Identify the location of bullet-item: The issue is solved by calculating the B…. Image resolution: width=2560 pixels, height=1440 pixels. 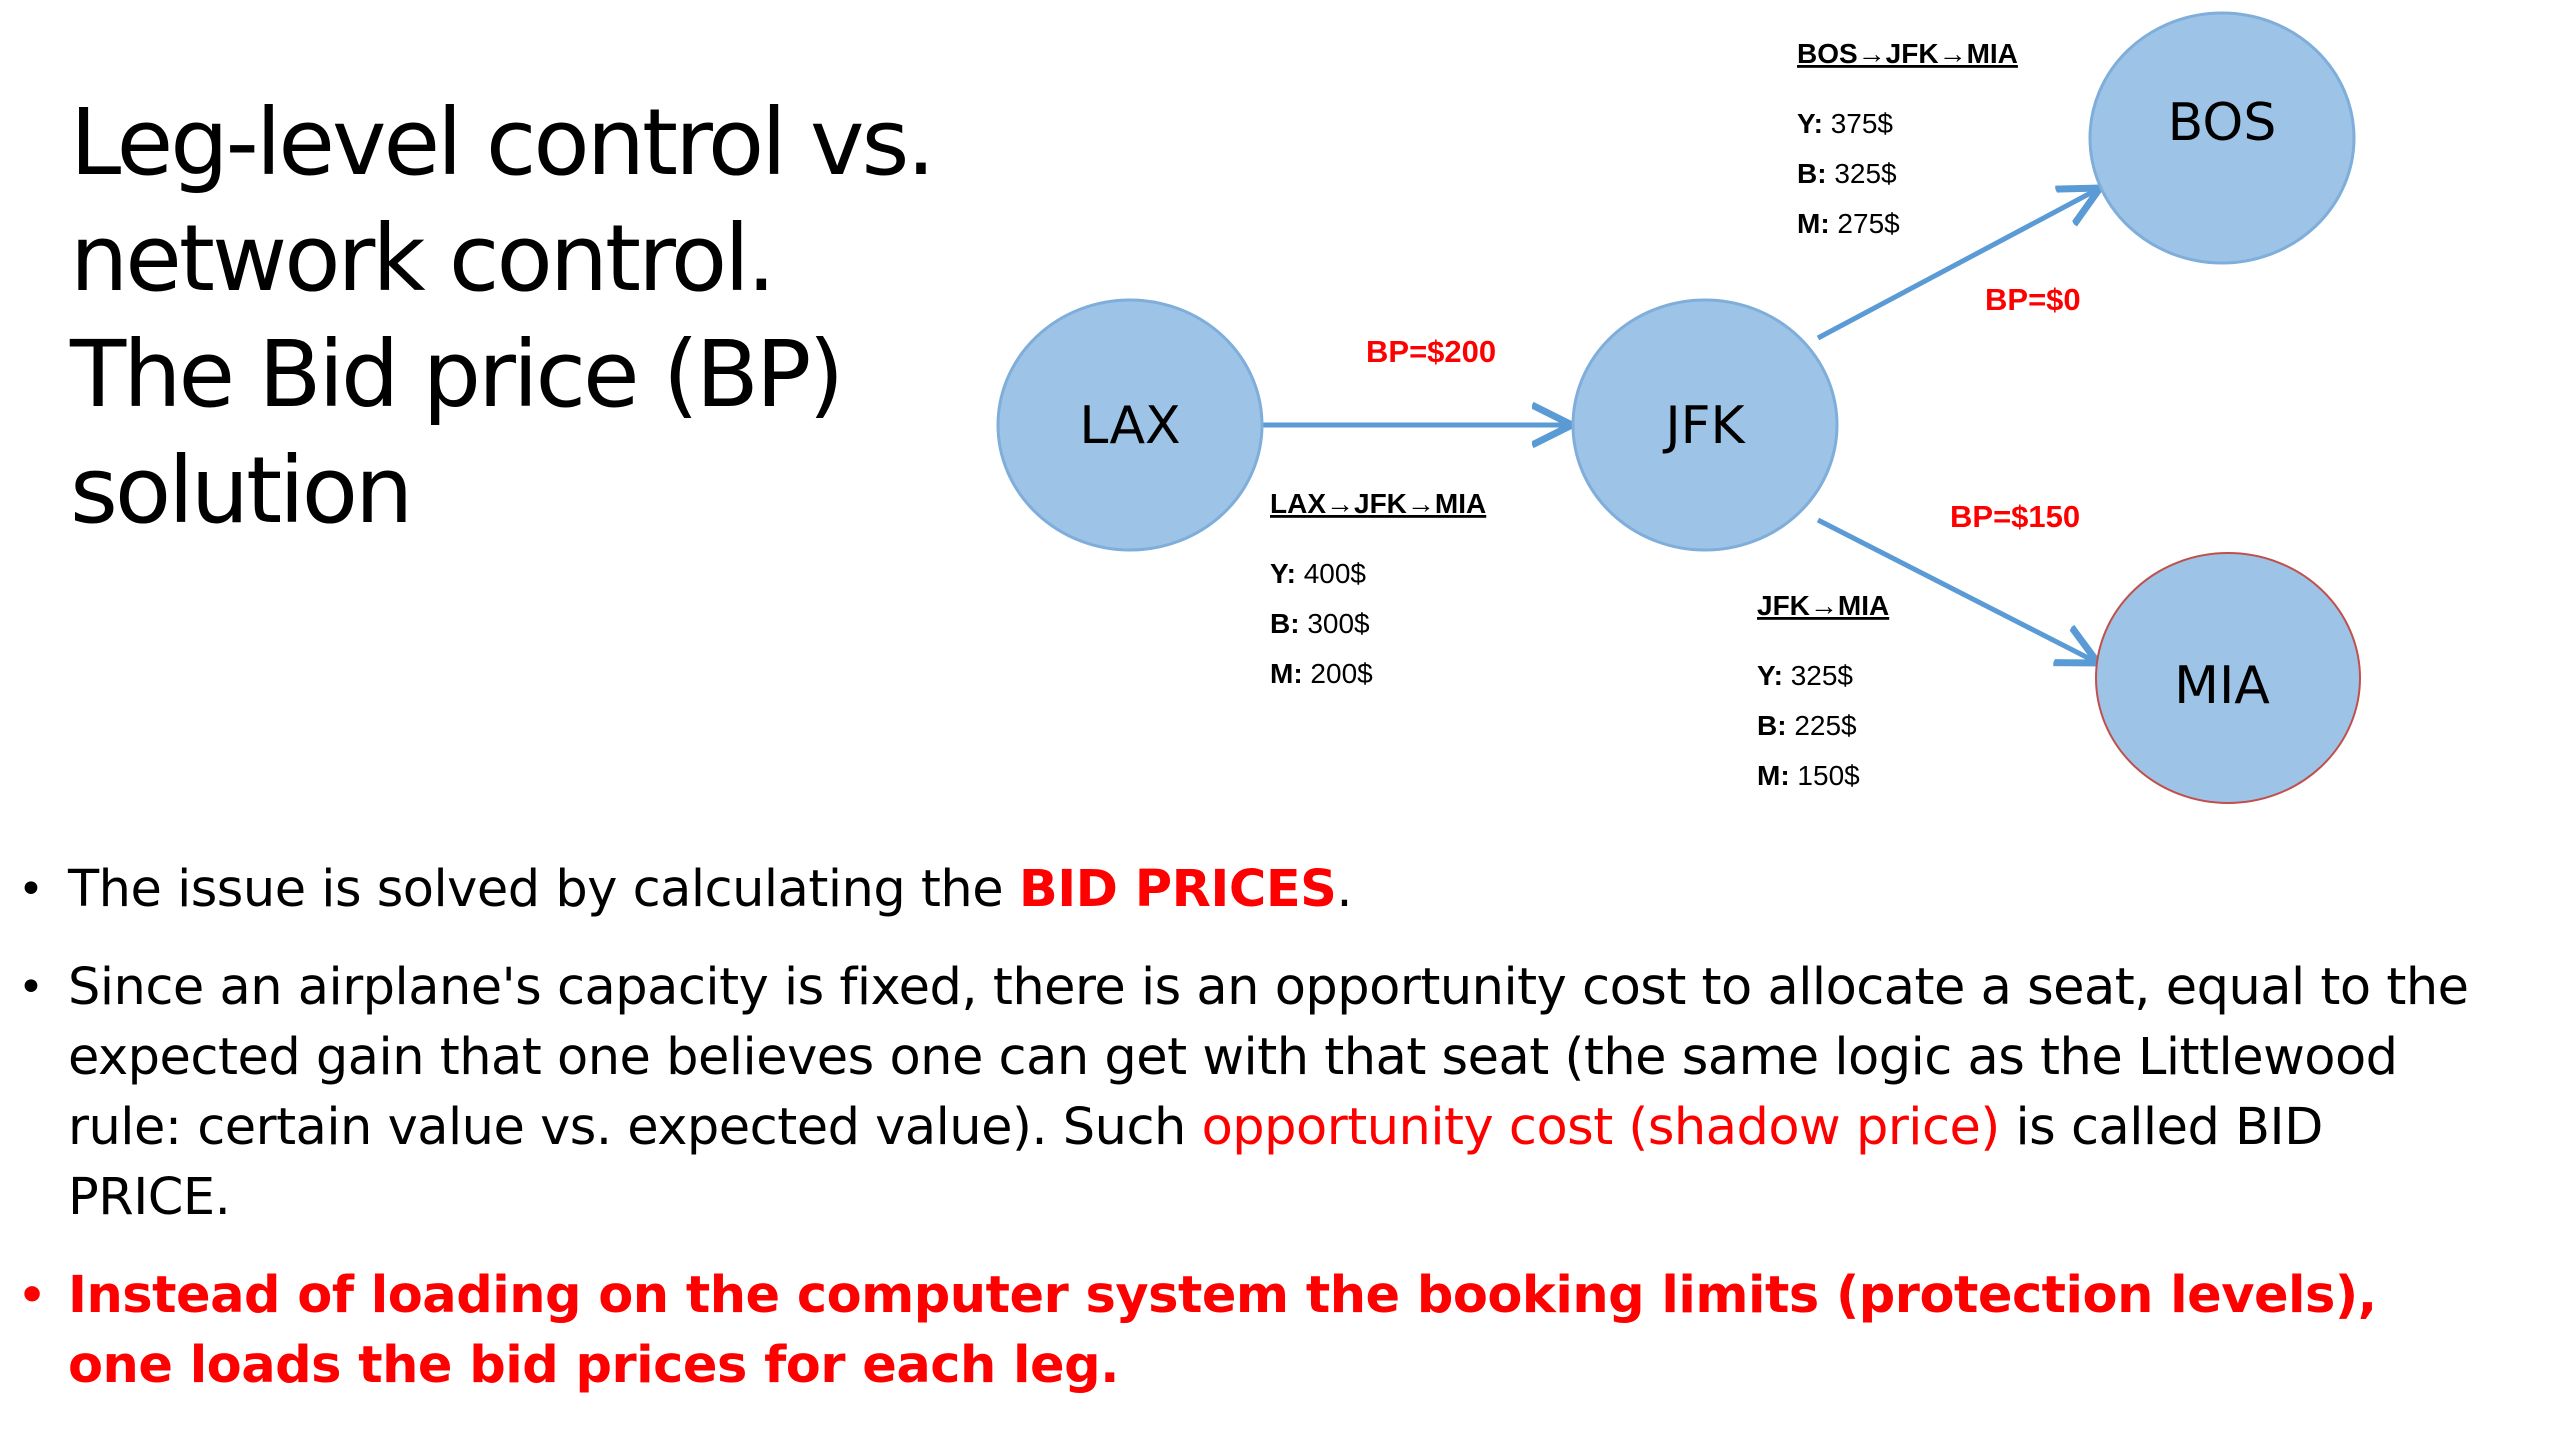
(1253, 890).